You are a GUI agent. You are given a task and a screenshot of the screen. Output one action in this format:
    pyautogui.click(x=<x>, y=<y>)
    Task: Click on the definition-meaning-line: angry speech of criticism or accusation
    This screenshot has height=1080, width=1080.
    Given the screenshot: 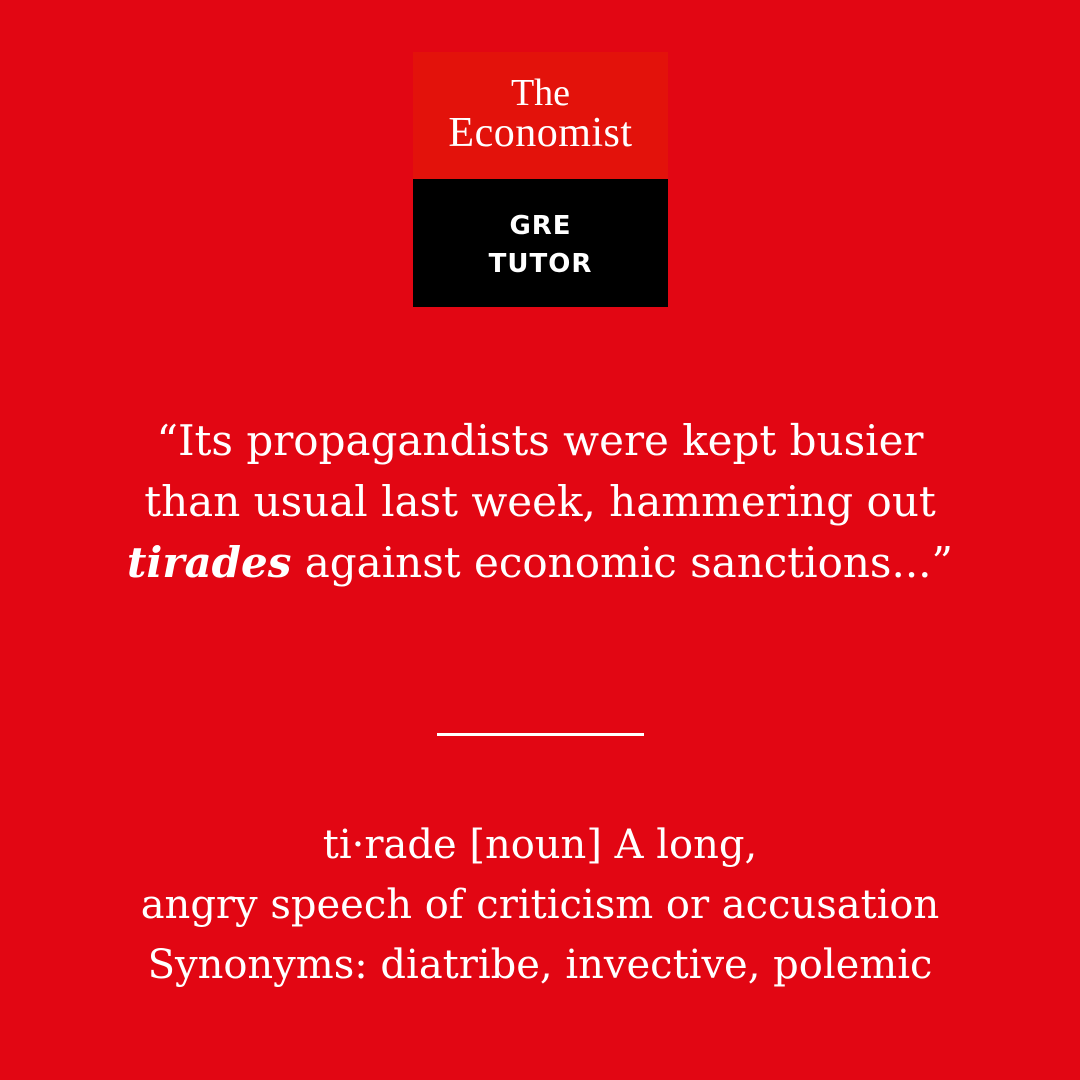 What is the action you would take?
    pyautogui.click(x=540, y=905)
    